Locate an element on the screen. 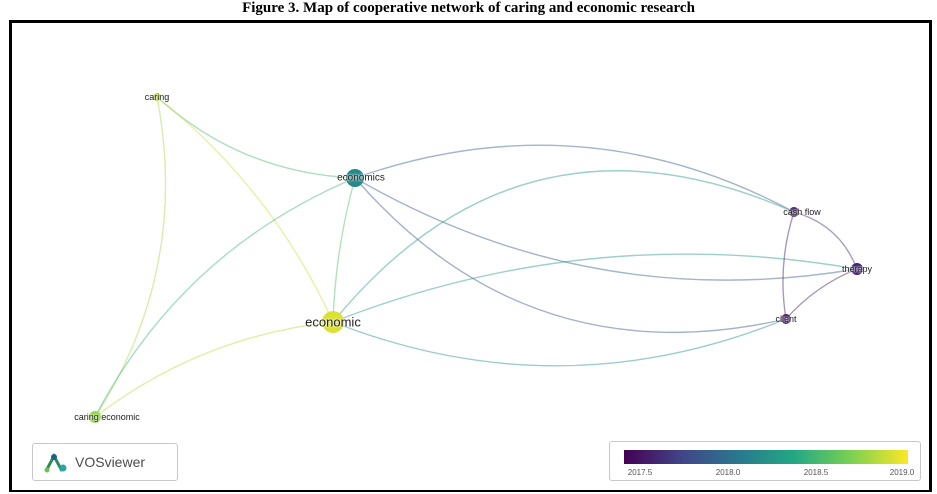  node-label-client: client is located at coordinates (786, 319).